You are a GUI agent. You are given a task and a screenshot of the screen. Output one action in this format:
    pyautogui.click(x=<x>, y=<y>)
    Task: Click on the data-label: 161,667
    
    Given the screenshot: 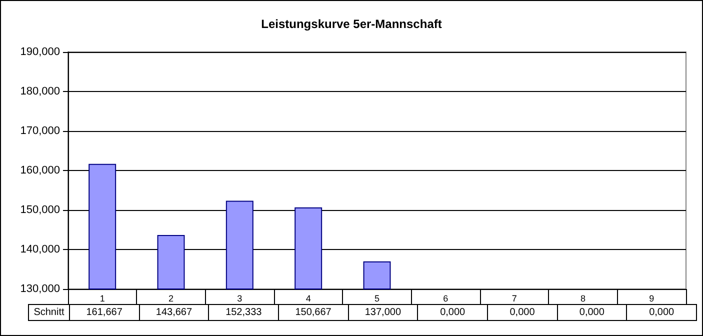 What is the action you would take?
    pyautogui.click(x=105, y=312)
    